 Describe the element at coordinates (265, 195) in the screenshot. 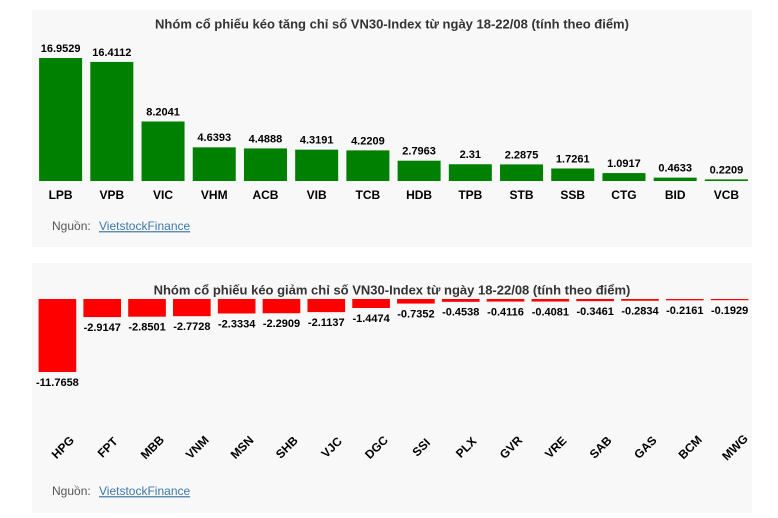

I see `x-tick-label: ACB` at that location.